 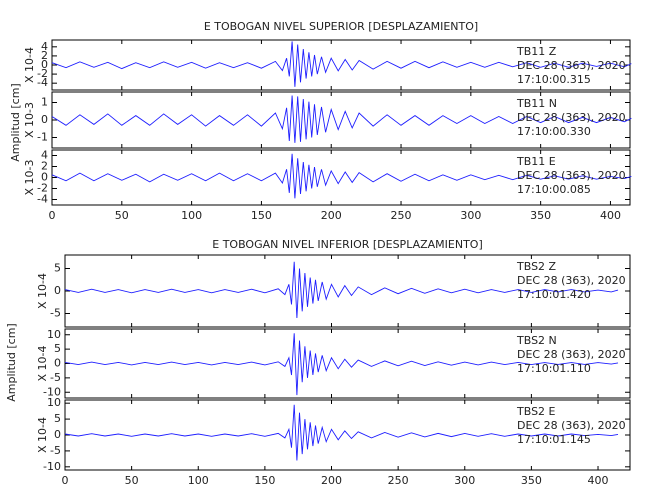 What do you see at coordinates (554, 368) in the screenshot?
I see `trace-annotation: 17:10:01.110` at bounding box center [554, 368].